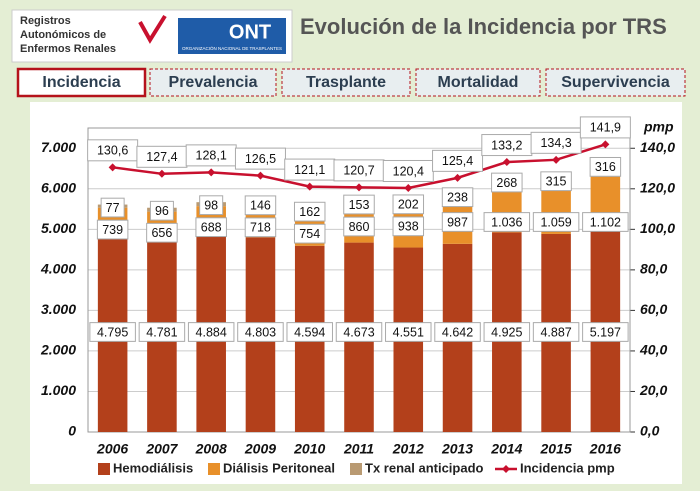  I want to click on value-label: 238, so click(457, 197).